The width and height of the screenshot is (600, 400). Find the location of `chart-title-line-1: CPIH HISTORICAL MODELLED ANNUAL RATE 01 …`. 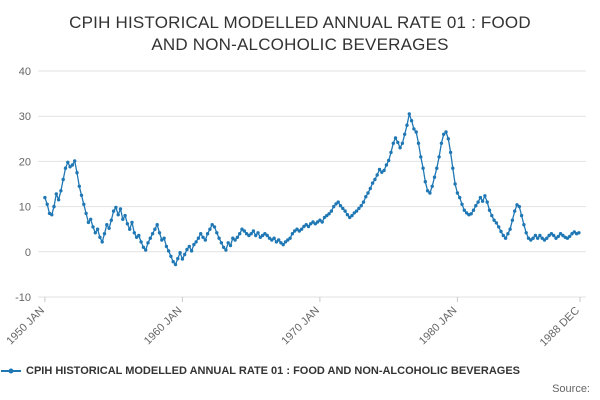

chart-title-line-1: CPIH HISTORICAL MODELLED ANNUAL RATE 01 … is located at coordinates (300, 22).